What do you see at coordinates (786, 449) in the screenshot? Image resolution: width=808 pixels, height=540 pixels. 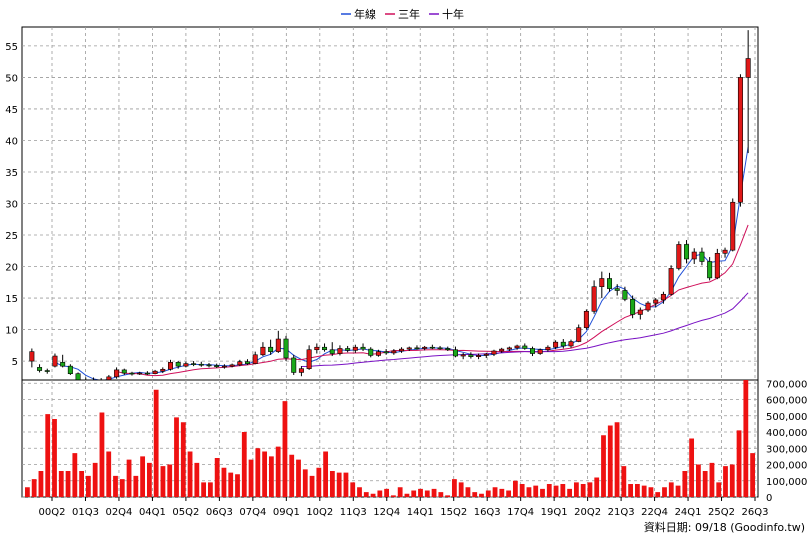 I see `volume-tick-label: 300,000` at bounding box center [786, 449].